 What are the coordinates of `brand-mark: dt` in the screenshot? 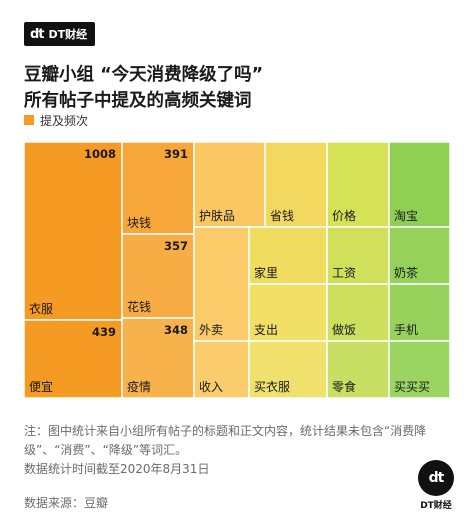 It's located at (37, 34).